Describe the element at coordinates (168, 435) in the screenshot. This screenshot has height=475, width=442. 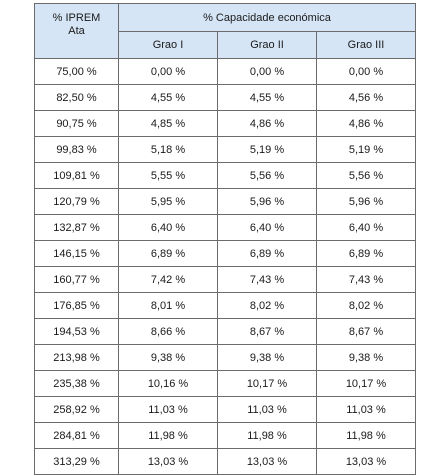
I see `grade-1-cell: 11,98 %` at that location.